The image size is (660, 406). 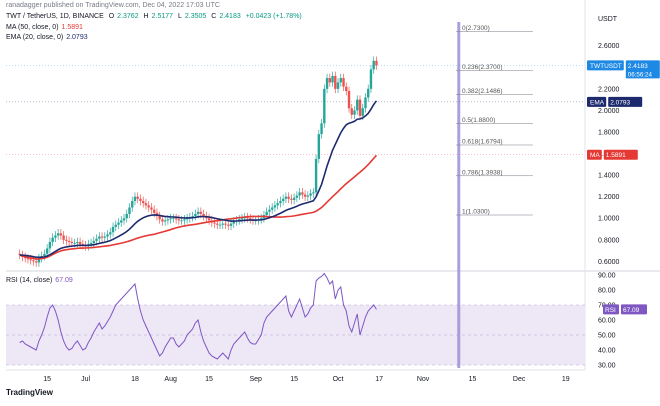 What do you see at coordinates (482, 172) in the screenshot?
I see `fib-level-label: 0.786(1.3938)` at bounding box center [482, 172].